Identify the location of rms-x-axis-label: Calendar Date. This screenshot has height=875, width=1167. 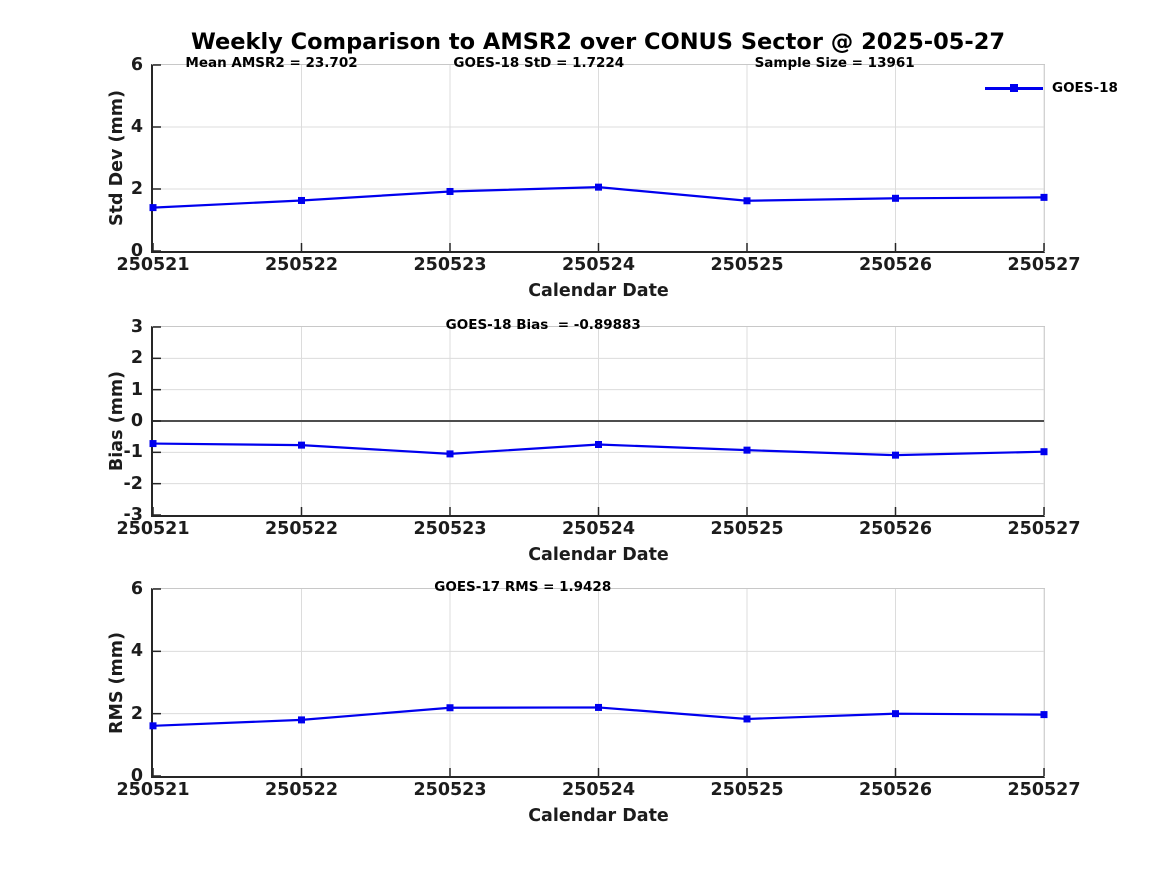
(598, 816).